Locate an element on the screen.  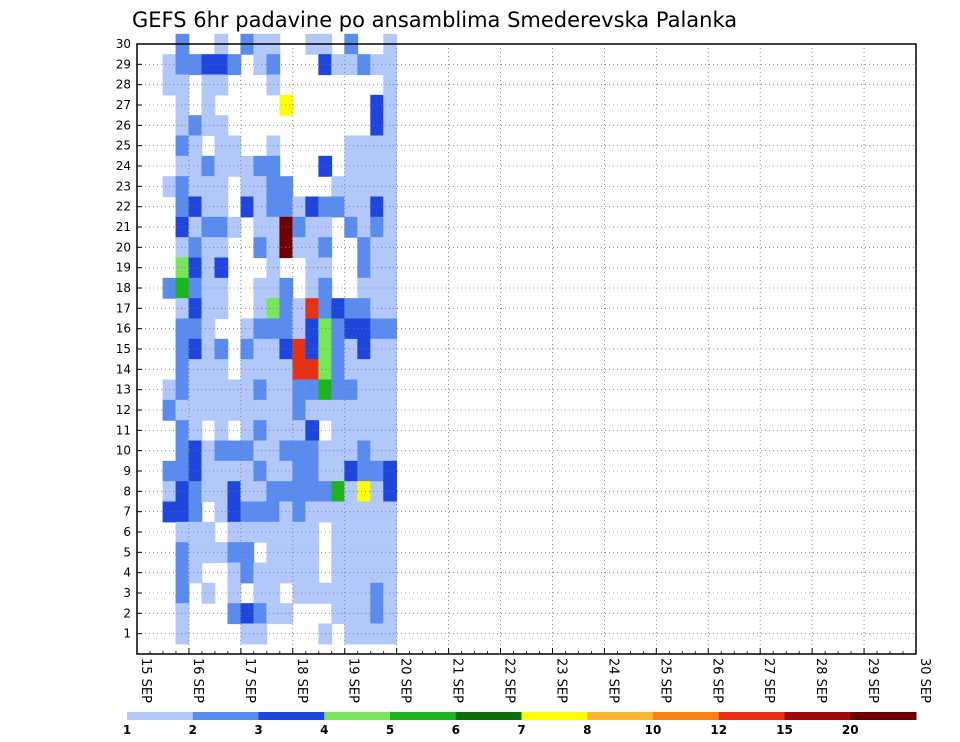
x-tick-label: 26 SEP is located at coordinates (716, 680).